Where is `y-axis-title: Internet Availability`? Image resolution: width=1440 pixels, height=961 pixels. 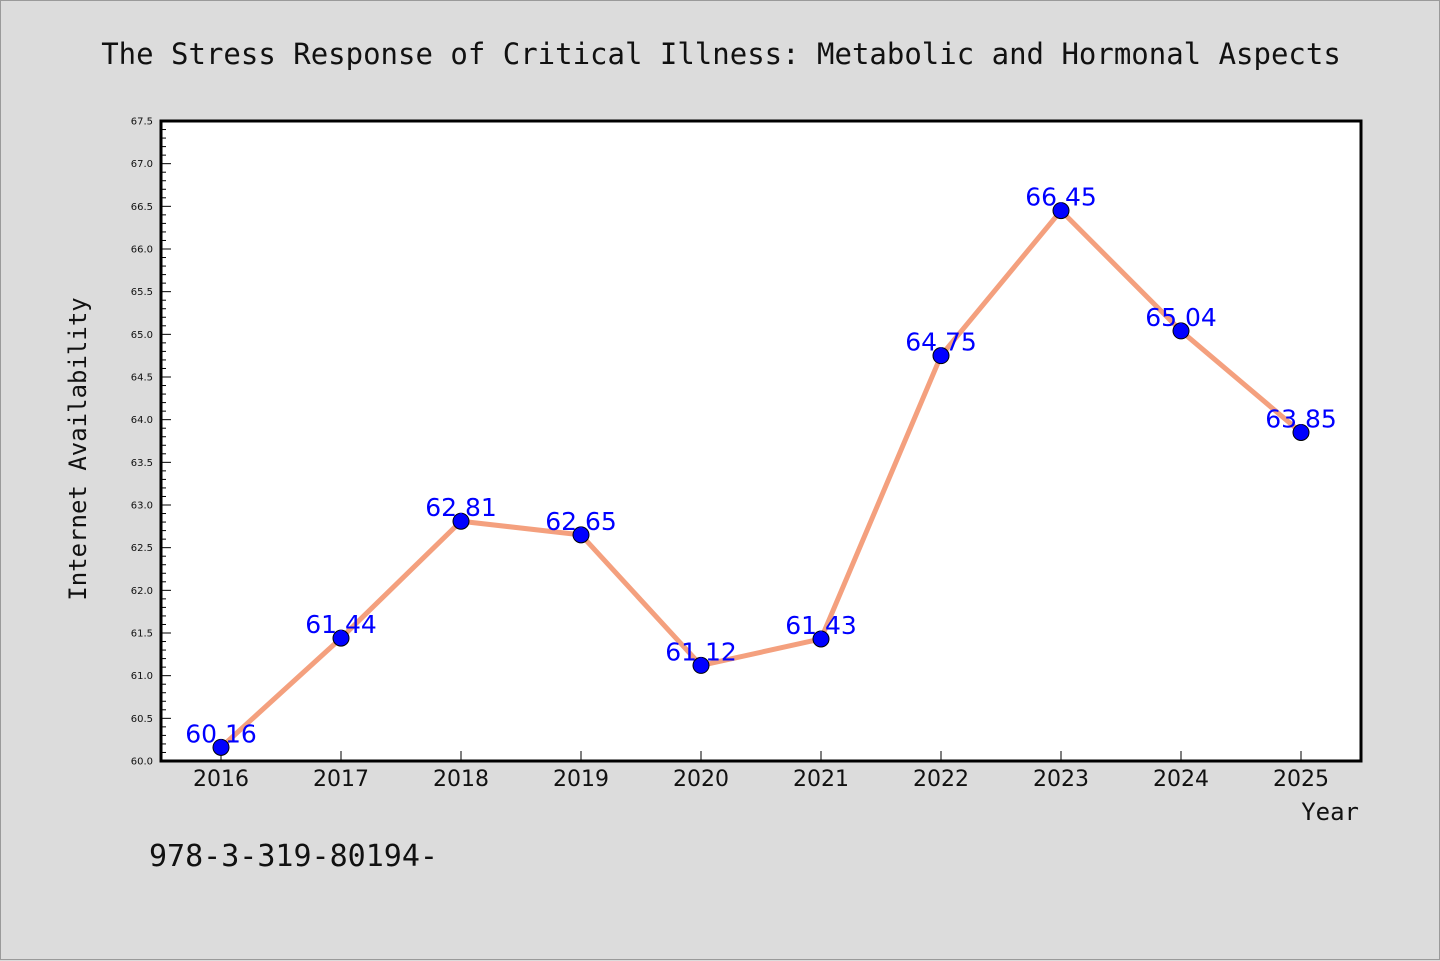
y-axis-title: Internet Availability is located at coordinates (78, 448).